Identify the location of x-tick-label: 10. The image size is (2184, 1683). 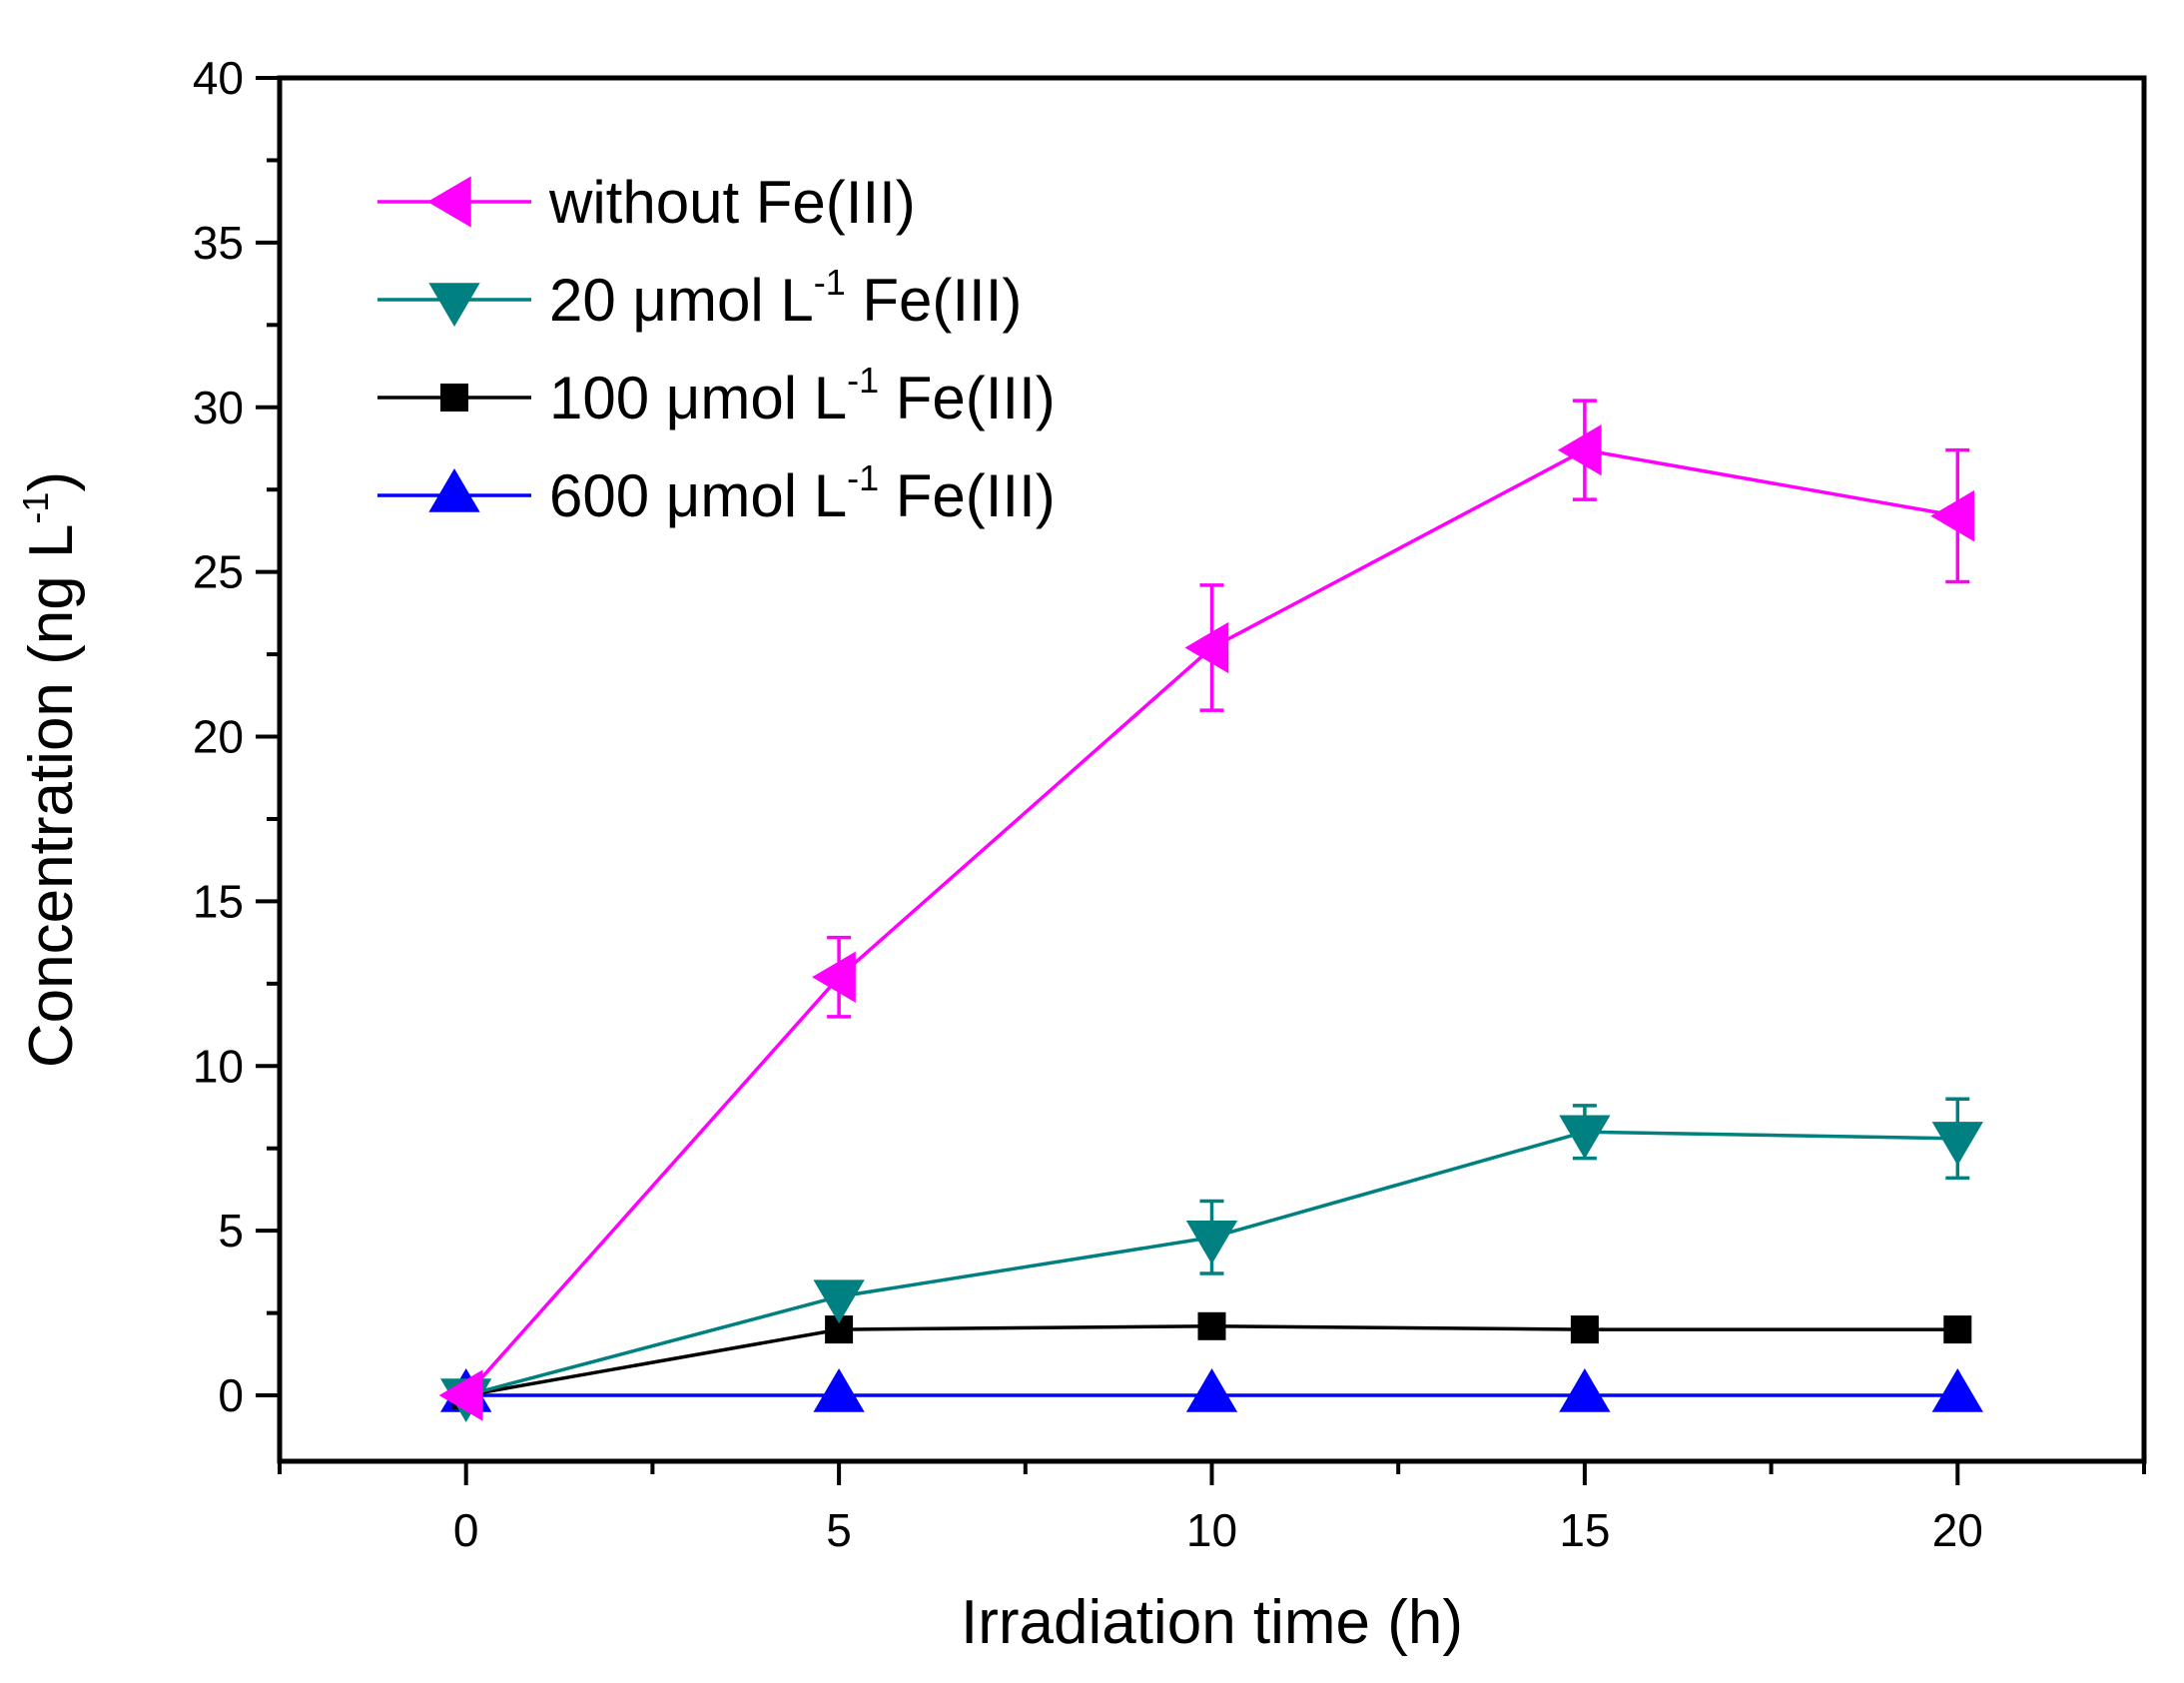
(1211, 1530).